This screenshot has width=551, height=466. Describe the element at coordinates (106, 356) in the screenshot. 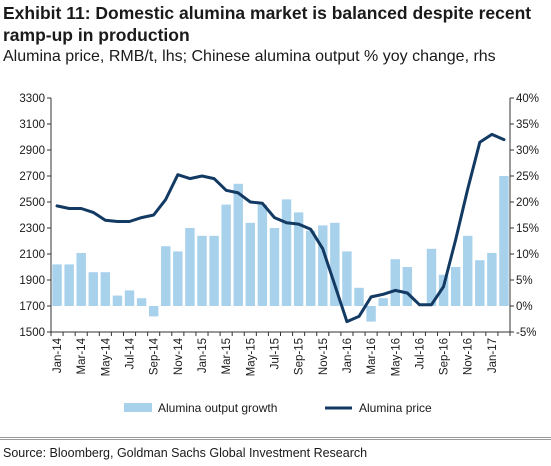

I see `x-tick-label: May-14` at that location.